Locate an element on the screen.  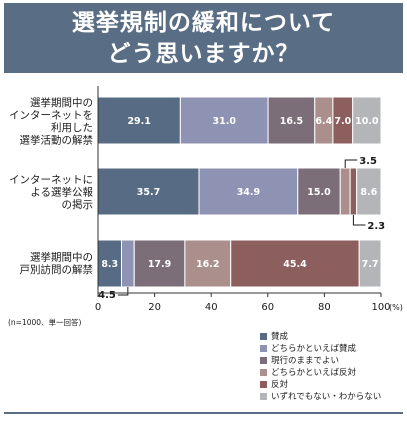
sample-note: (n=1000、単一回答) is located at coordinates (45, 322).